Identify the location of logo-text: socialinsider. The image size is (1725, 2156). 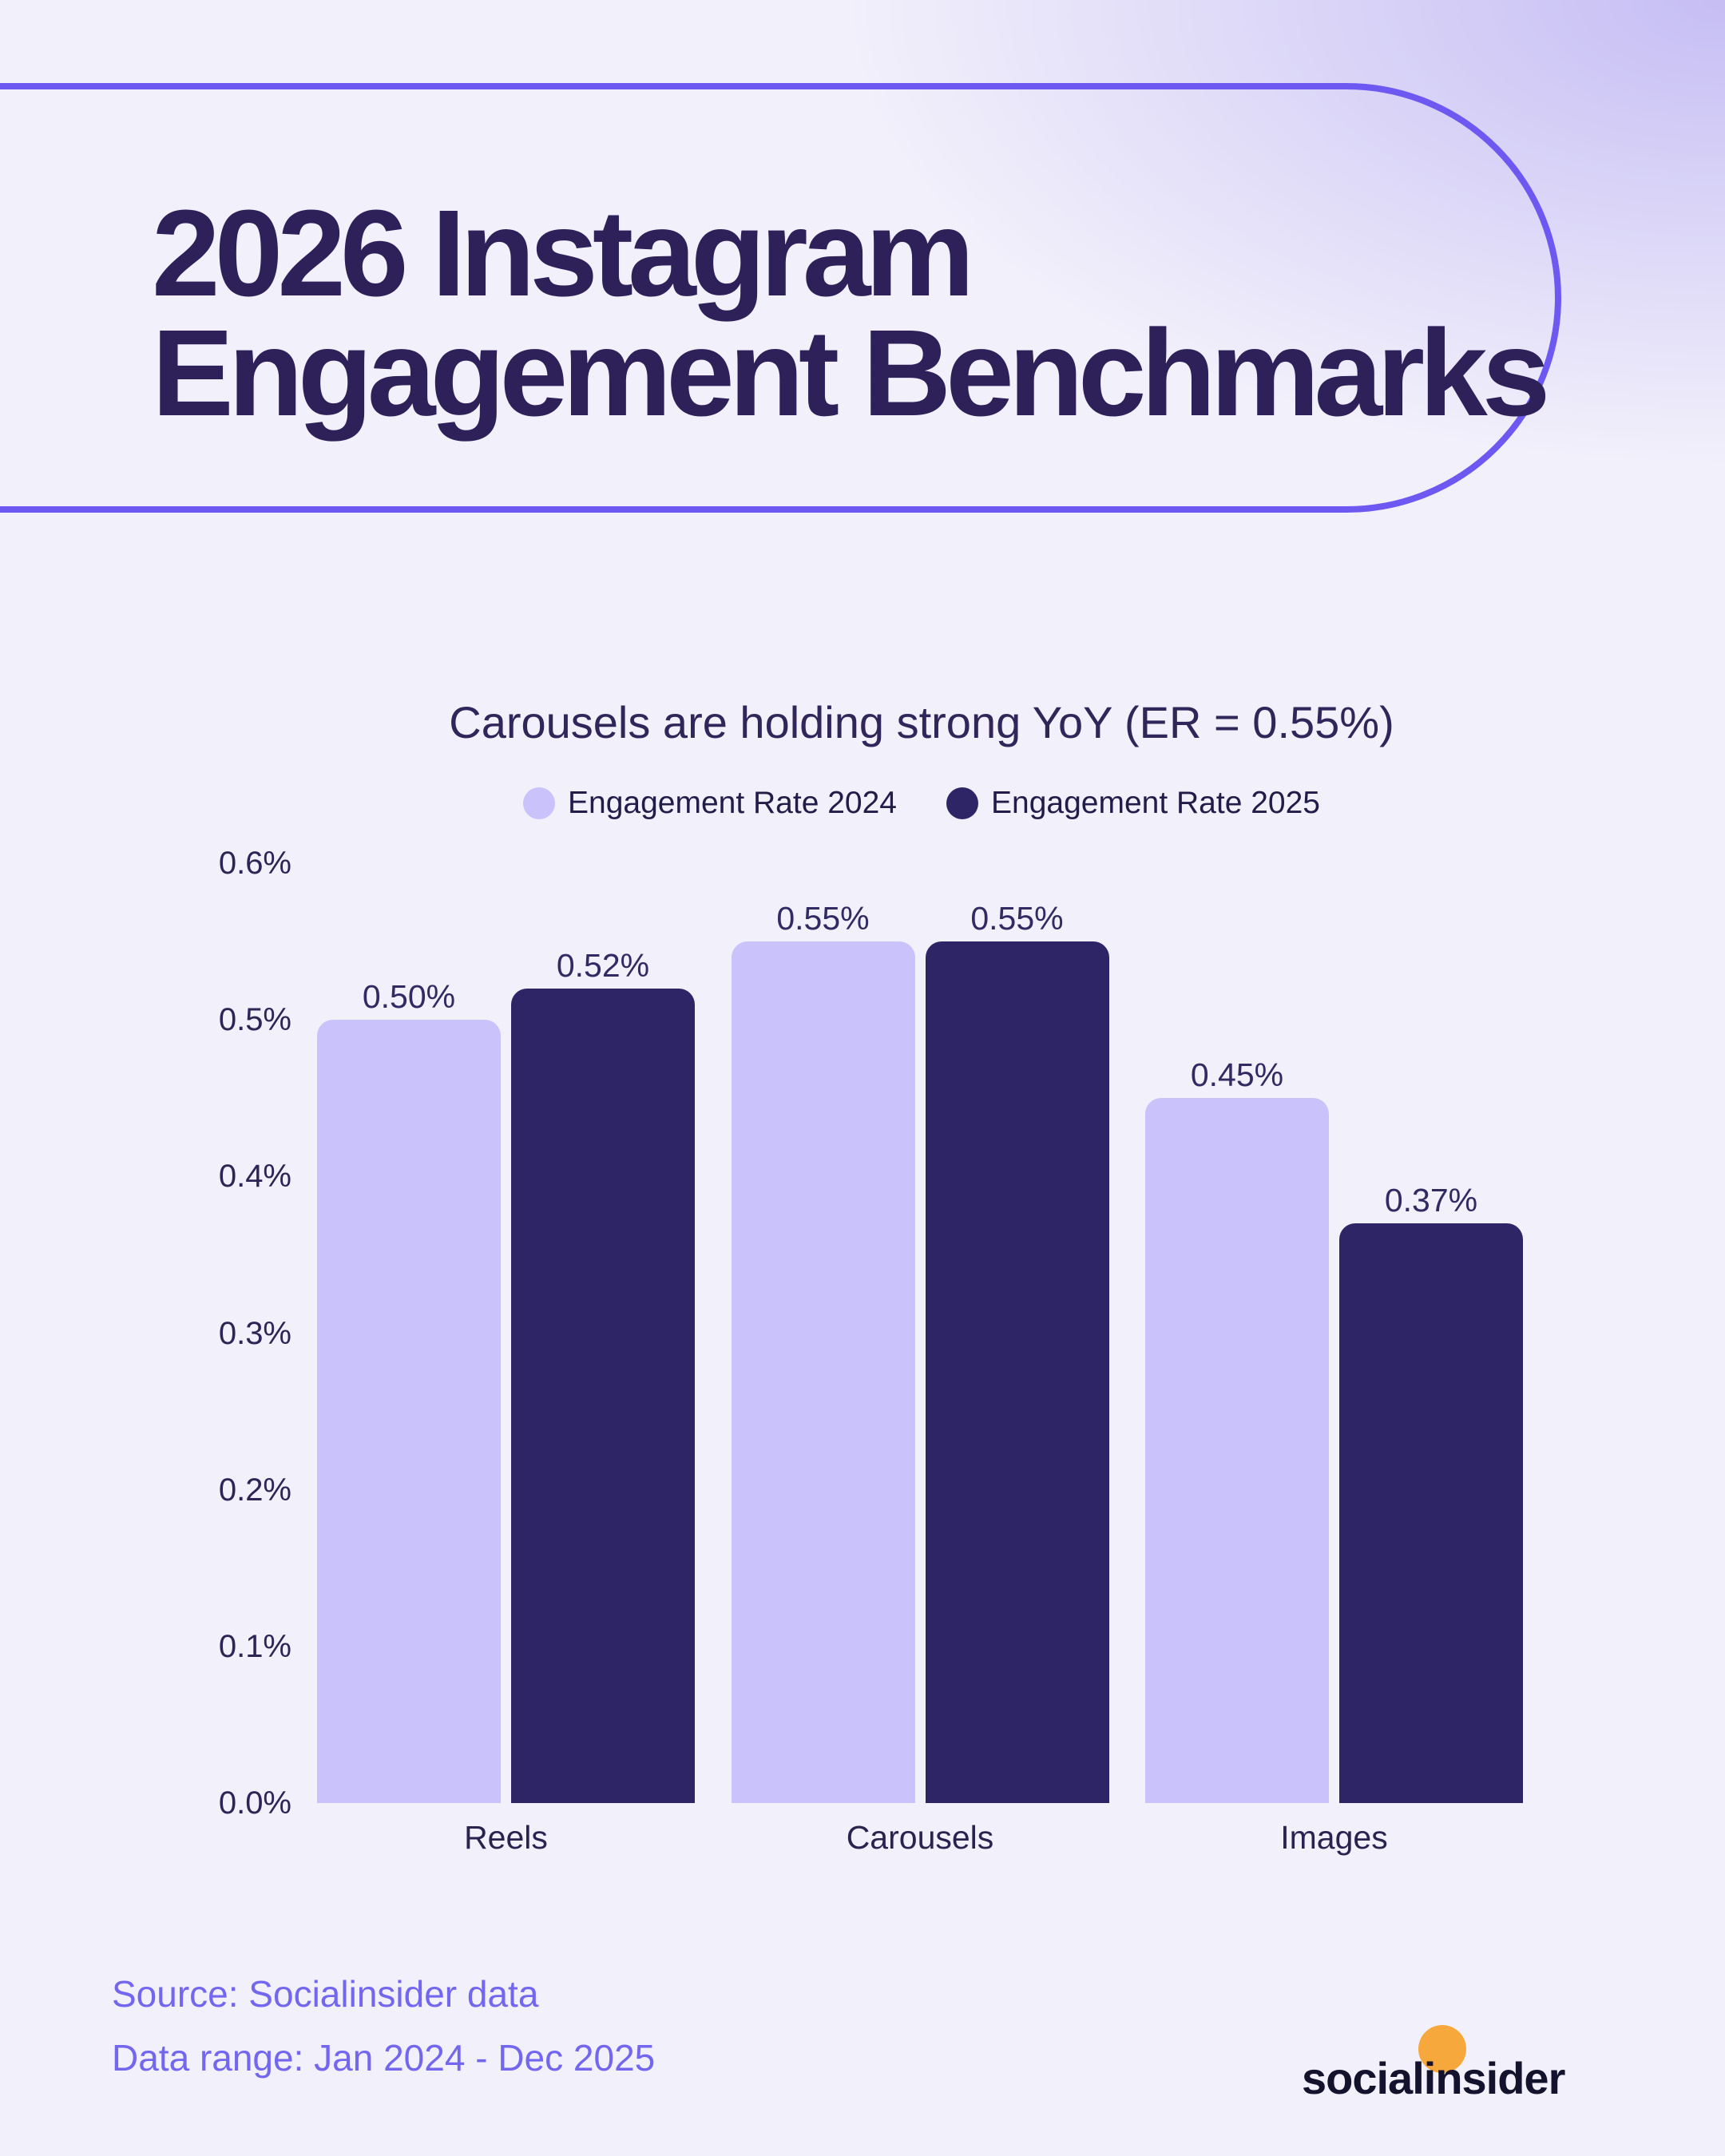
(1434, 2078).